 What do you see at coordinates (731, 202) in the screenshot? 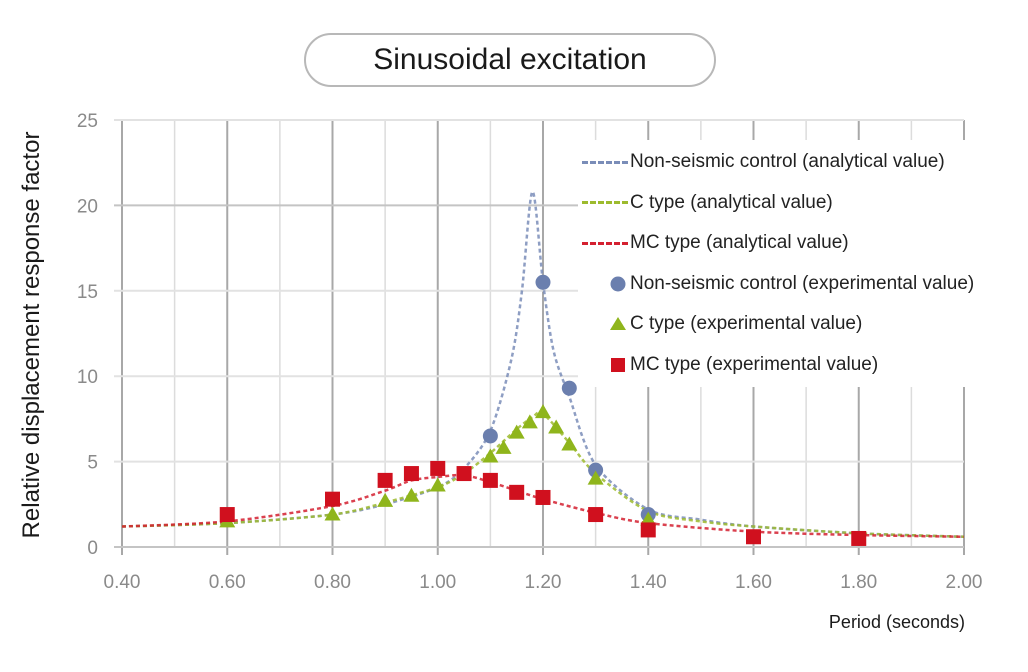
I see `legend-label: C type (analytical value)` at bounding box center [731, 202].